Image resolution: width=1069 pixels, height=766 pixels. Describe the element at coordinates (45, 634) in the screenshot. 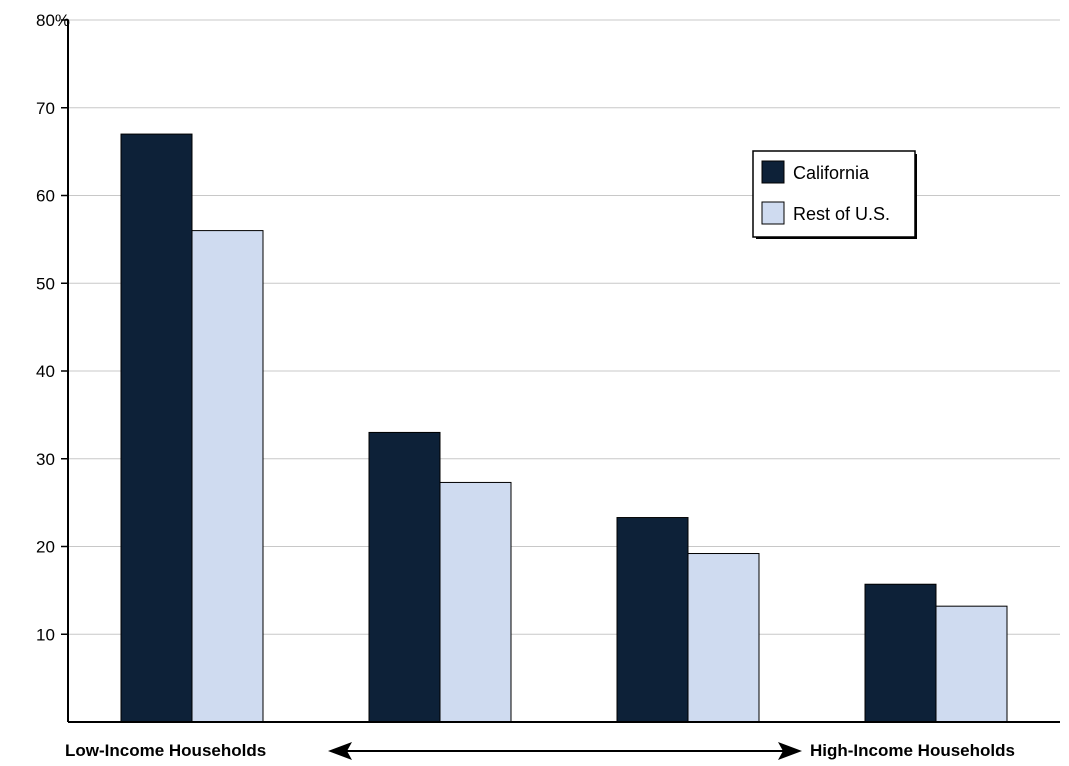

I see `y-tick-label: 10` at that location.